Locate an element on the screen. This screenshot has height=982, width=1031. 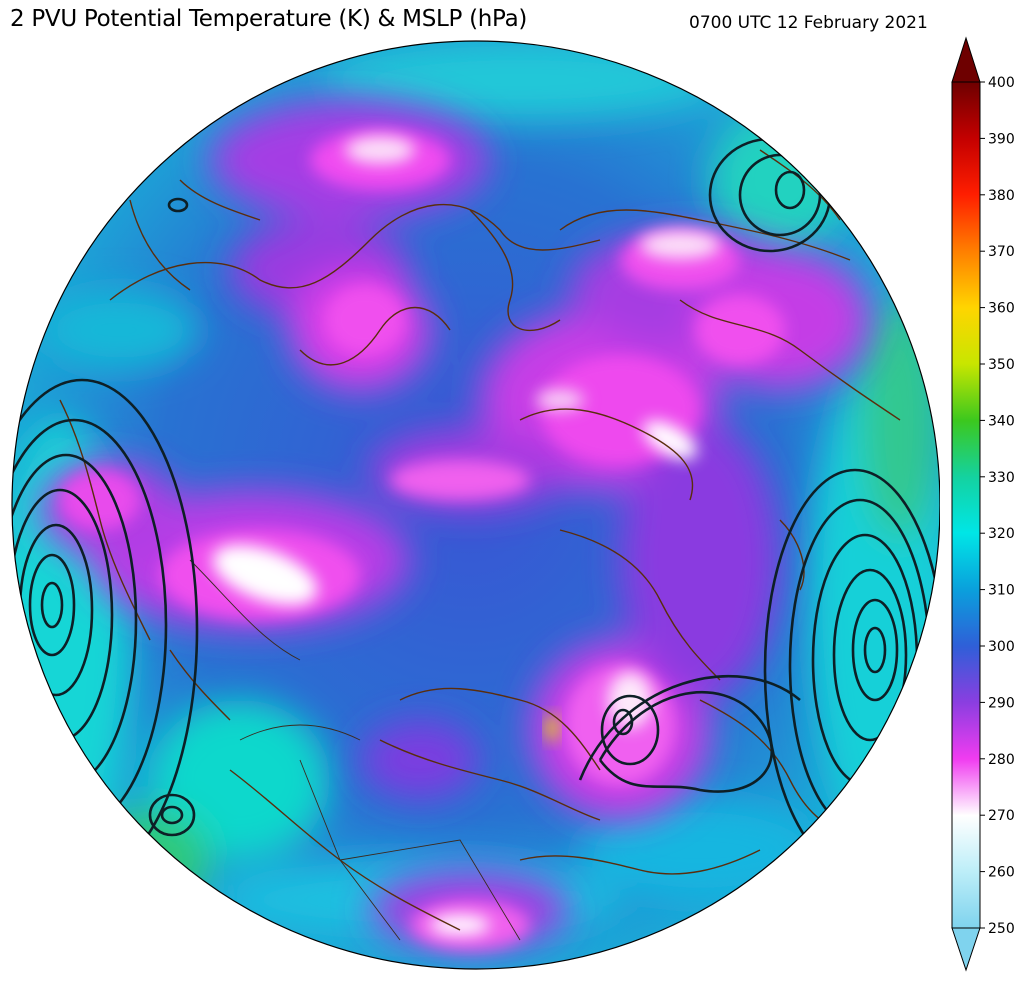
warm-spot is located at coordinates (552, 728).